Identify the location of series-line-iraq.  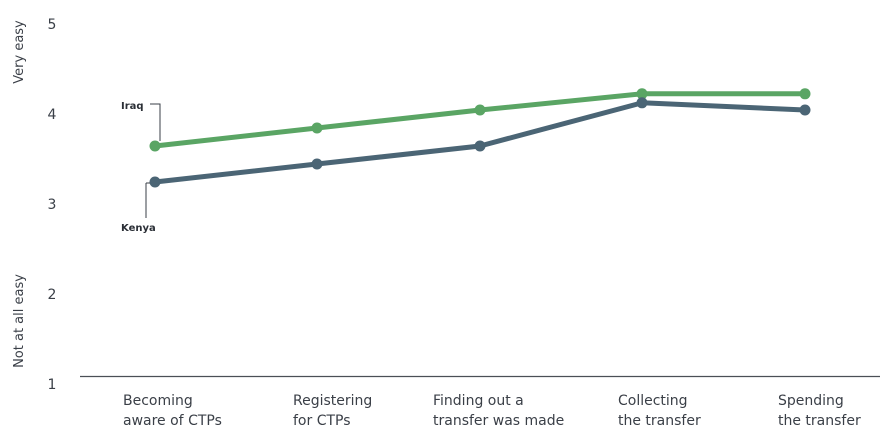
(480, 120).